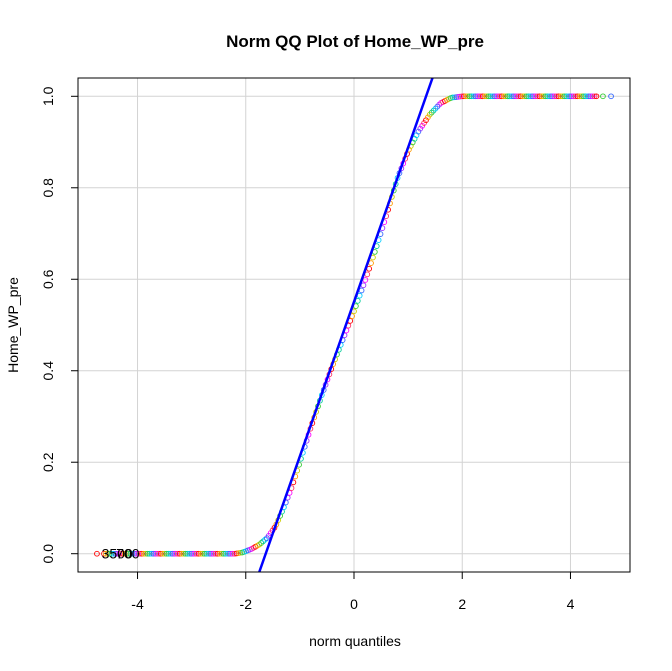 This screenshot has height=671, width=672. I want to click on y-axis-label: Home_WP_pre, so click(13, 325).